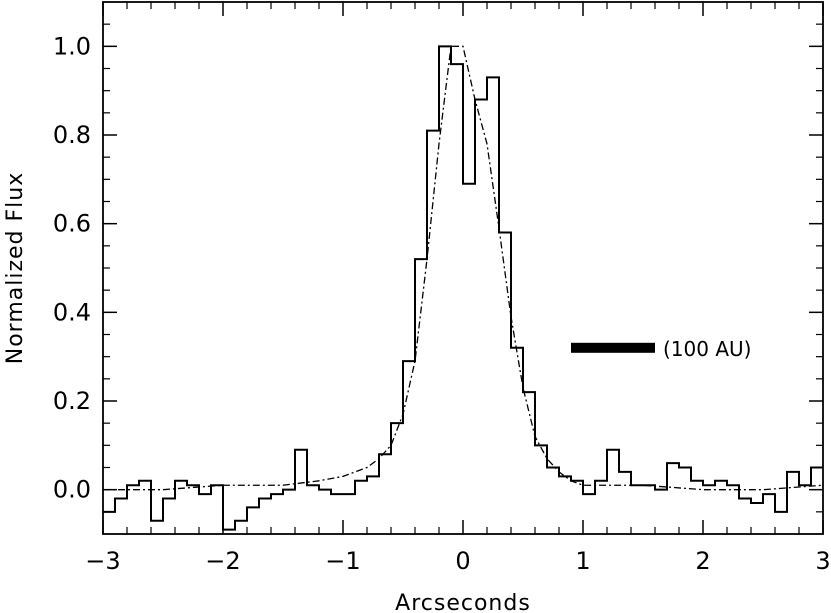 The image size is (831, 613). I want to click on scale-annotation: (100 AU), so click(661, 349).